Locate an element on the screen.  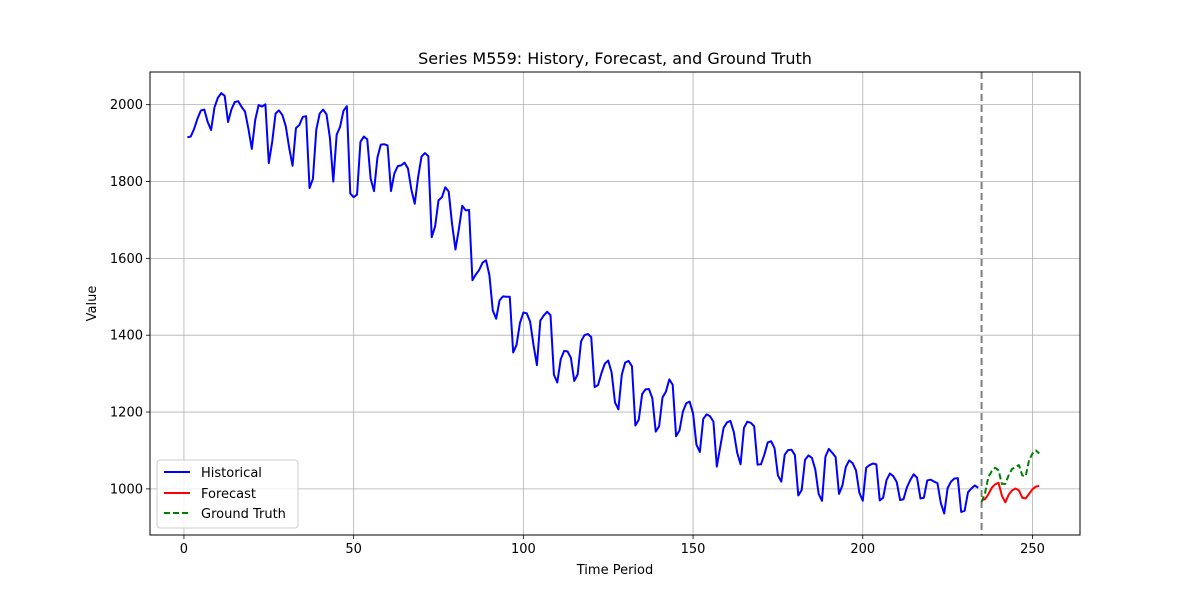
legend-label-forecast: Forecast is located at coordinates (228, 494).